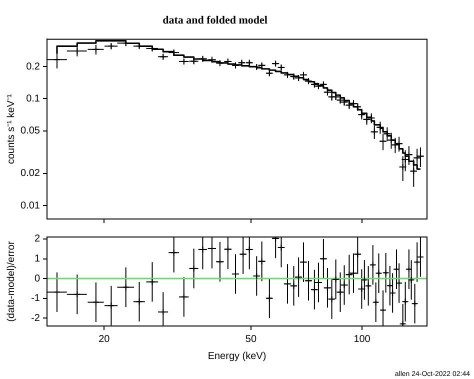  I want to click on x-tick-label: 20, so click(104, 339).